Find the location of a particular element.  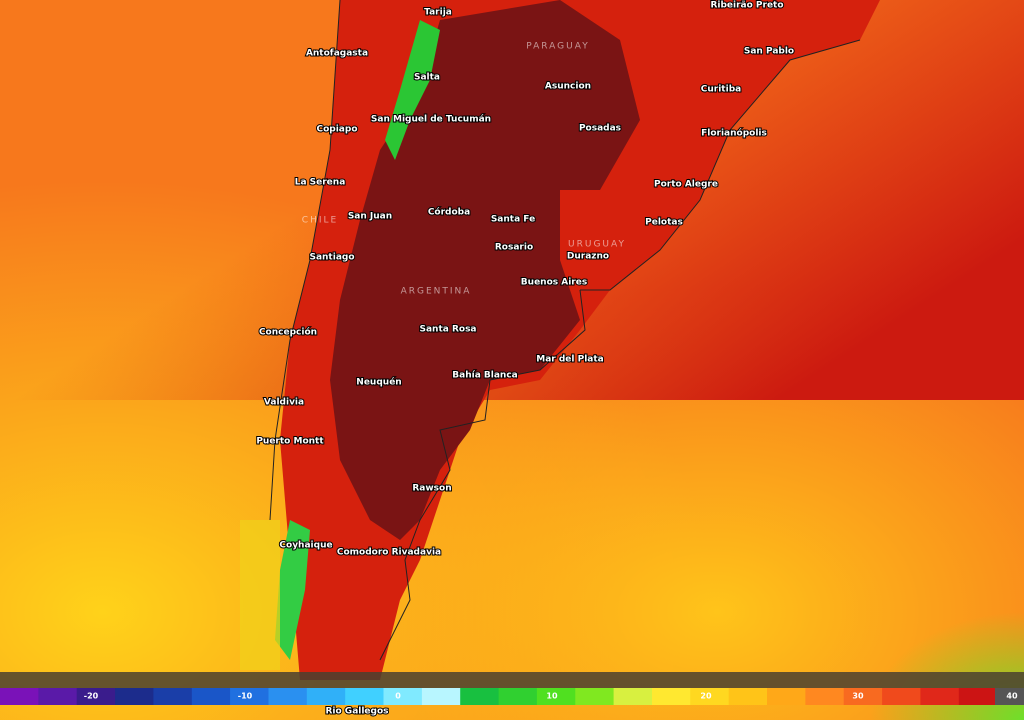

country-label: PARAGUAY is located at coordinates (557, 47).